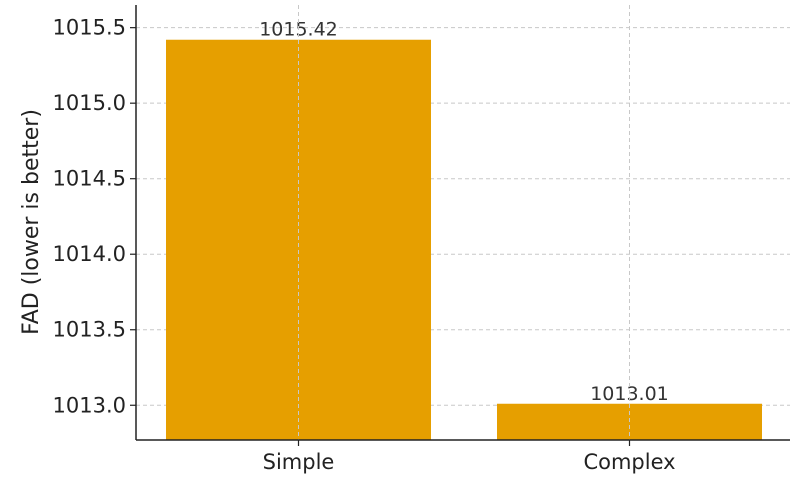 This screenshot has height=490, width=811. I want to click on y-tick-label: 1013.5, so click(89, 330).